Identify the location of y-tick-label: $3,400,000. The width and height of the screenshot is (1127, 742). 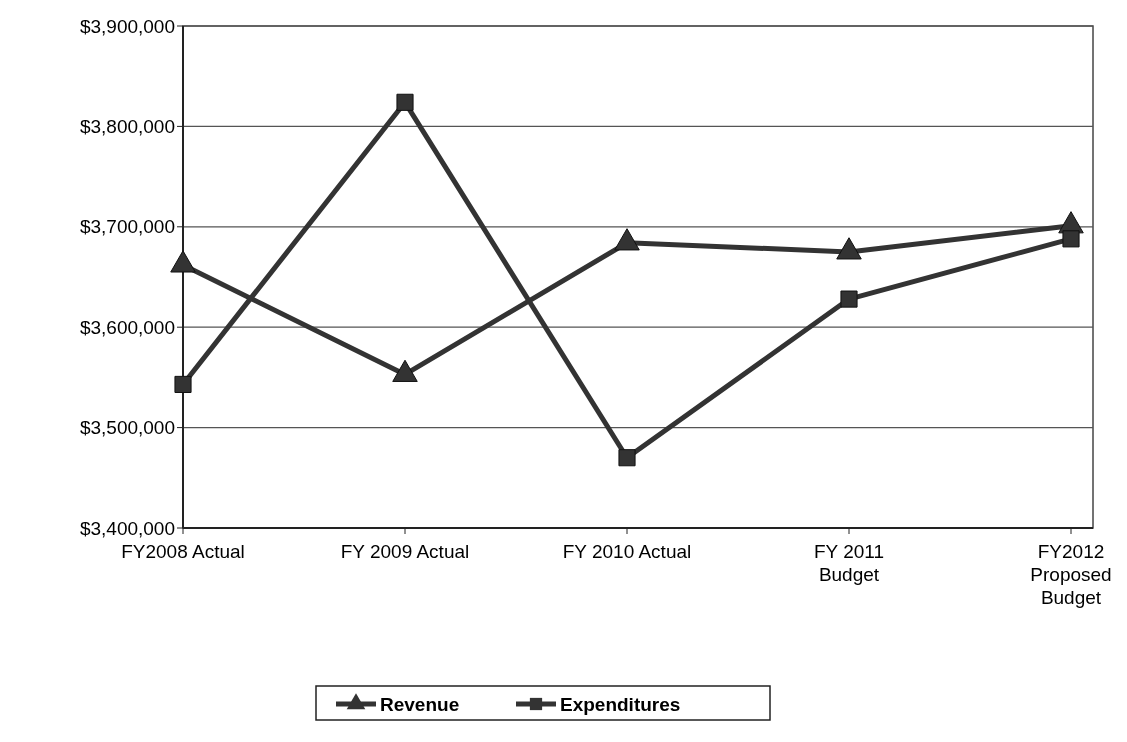
(127, 528).